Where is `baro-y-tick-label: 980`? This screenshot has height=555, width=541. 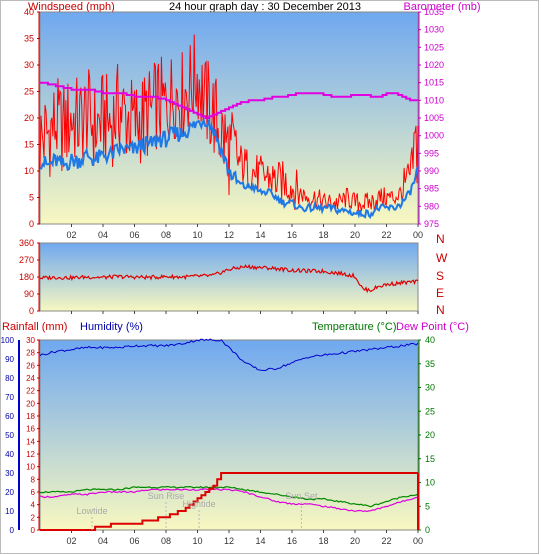 baro-y-tick-label: 980 is located at coordinates (431, 206).